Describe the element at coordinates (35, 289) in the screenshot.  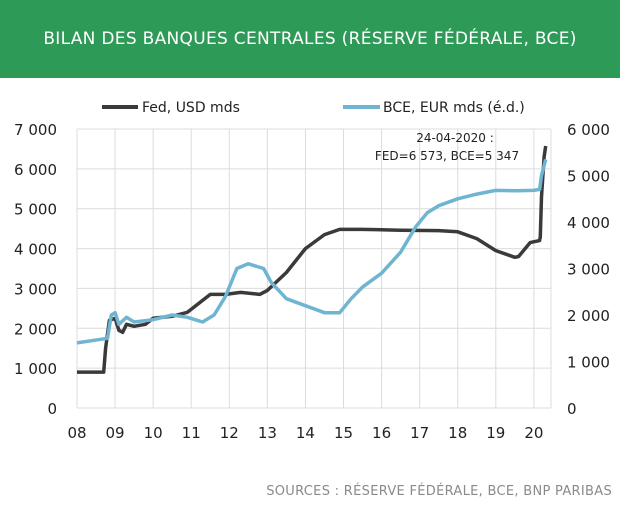
I see `y-tick-label-left: 3 000` at that location.